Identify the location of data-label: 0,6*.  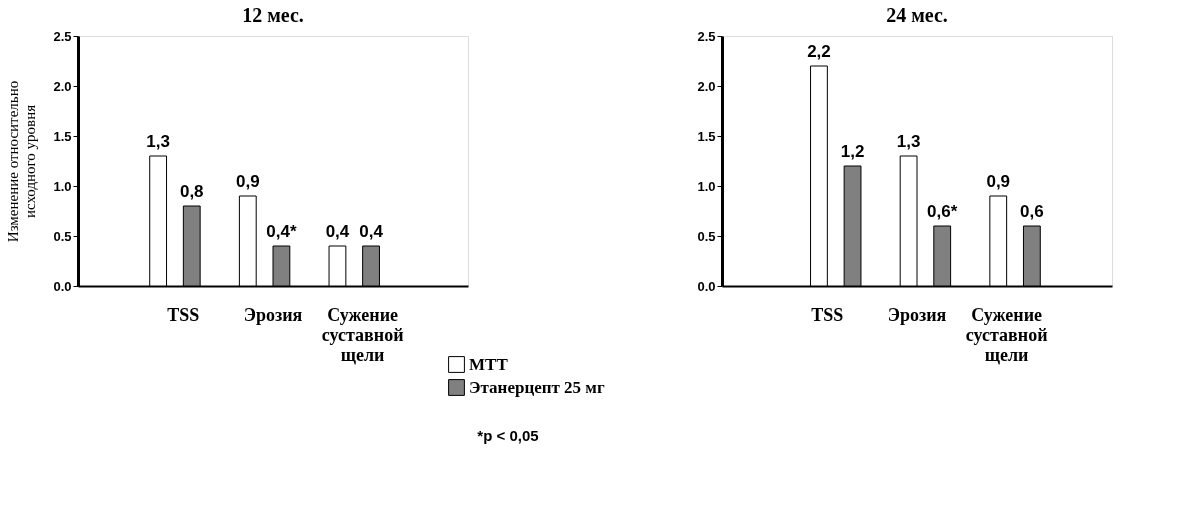
(942, 211).